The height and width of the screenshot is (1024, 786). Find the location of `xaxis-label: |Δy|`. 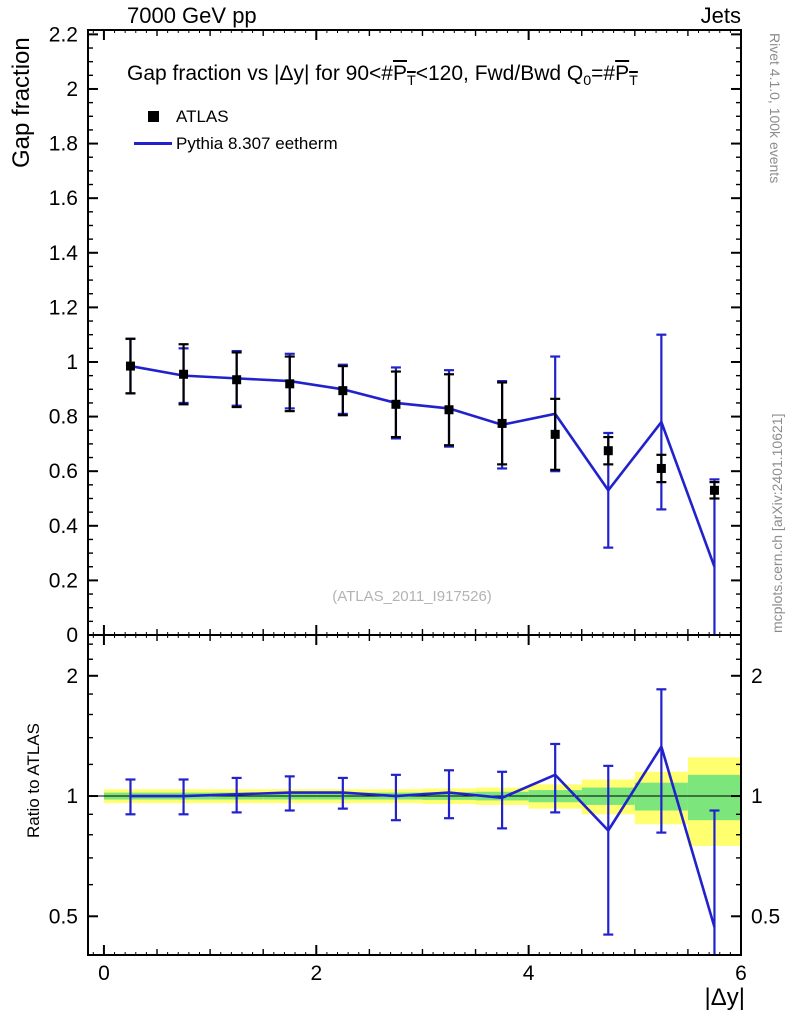

xaxis-label: |Δy| is located at coordinates (725, 997).